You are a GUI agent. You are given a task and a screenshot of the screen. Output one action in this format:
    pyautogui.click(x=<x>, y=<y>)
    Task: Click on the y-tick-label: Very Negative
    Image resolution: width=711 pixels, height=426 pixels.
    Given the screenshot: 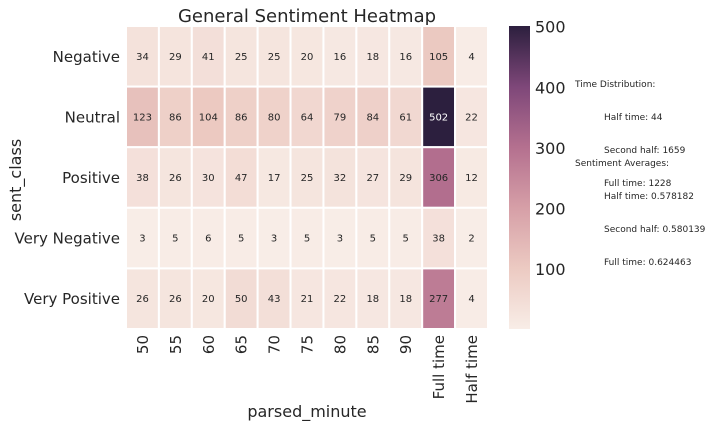 What is the action you would take?
    pyautogui.click(x=67, y=239)
    